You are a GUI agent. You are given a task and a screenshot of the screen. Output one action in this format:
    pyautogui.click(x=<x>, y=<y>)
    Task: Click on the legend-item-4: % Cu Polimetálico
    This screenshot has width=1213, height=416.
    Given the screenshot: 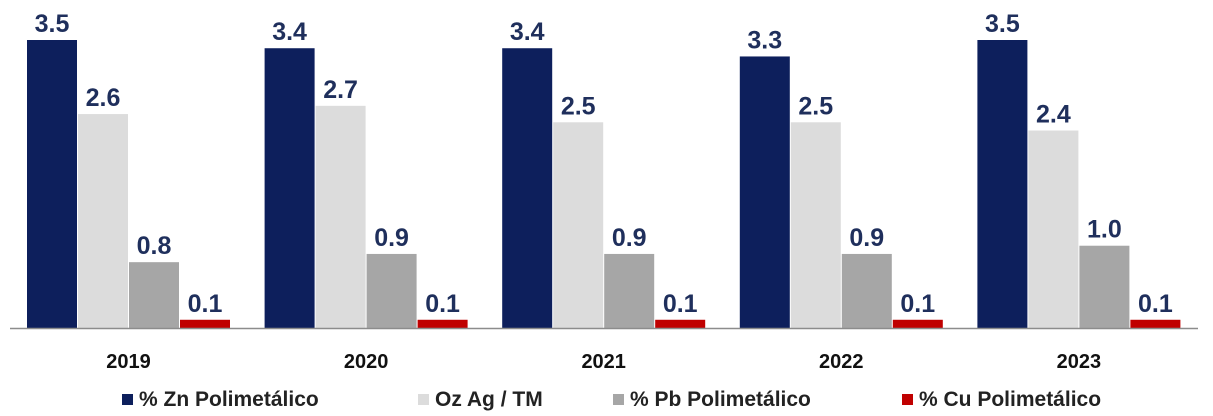 What is the action you would take?
    pyautogui.click(x=1001, y=399)
    